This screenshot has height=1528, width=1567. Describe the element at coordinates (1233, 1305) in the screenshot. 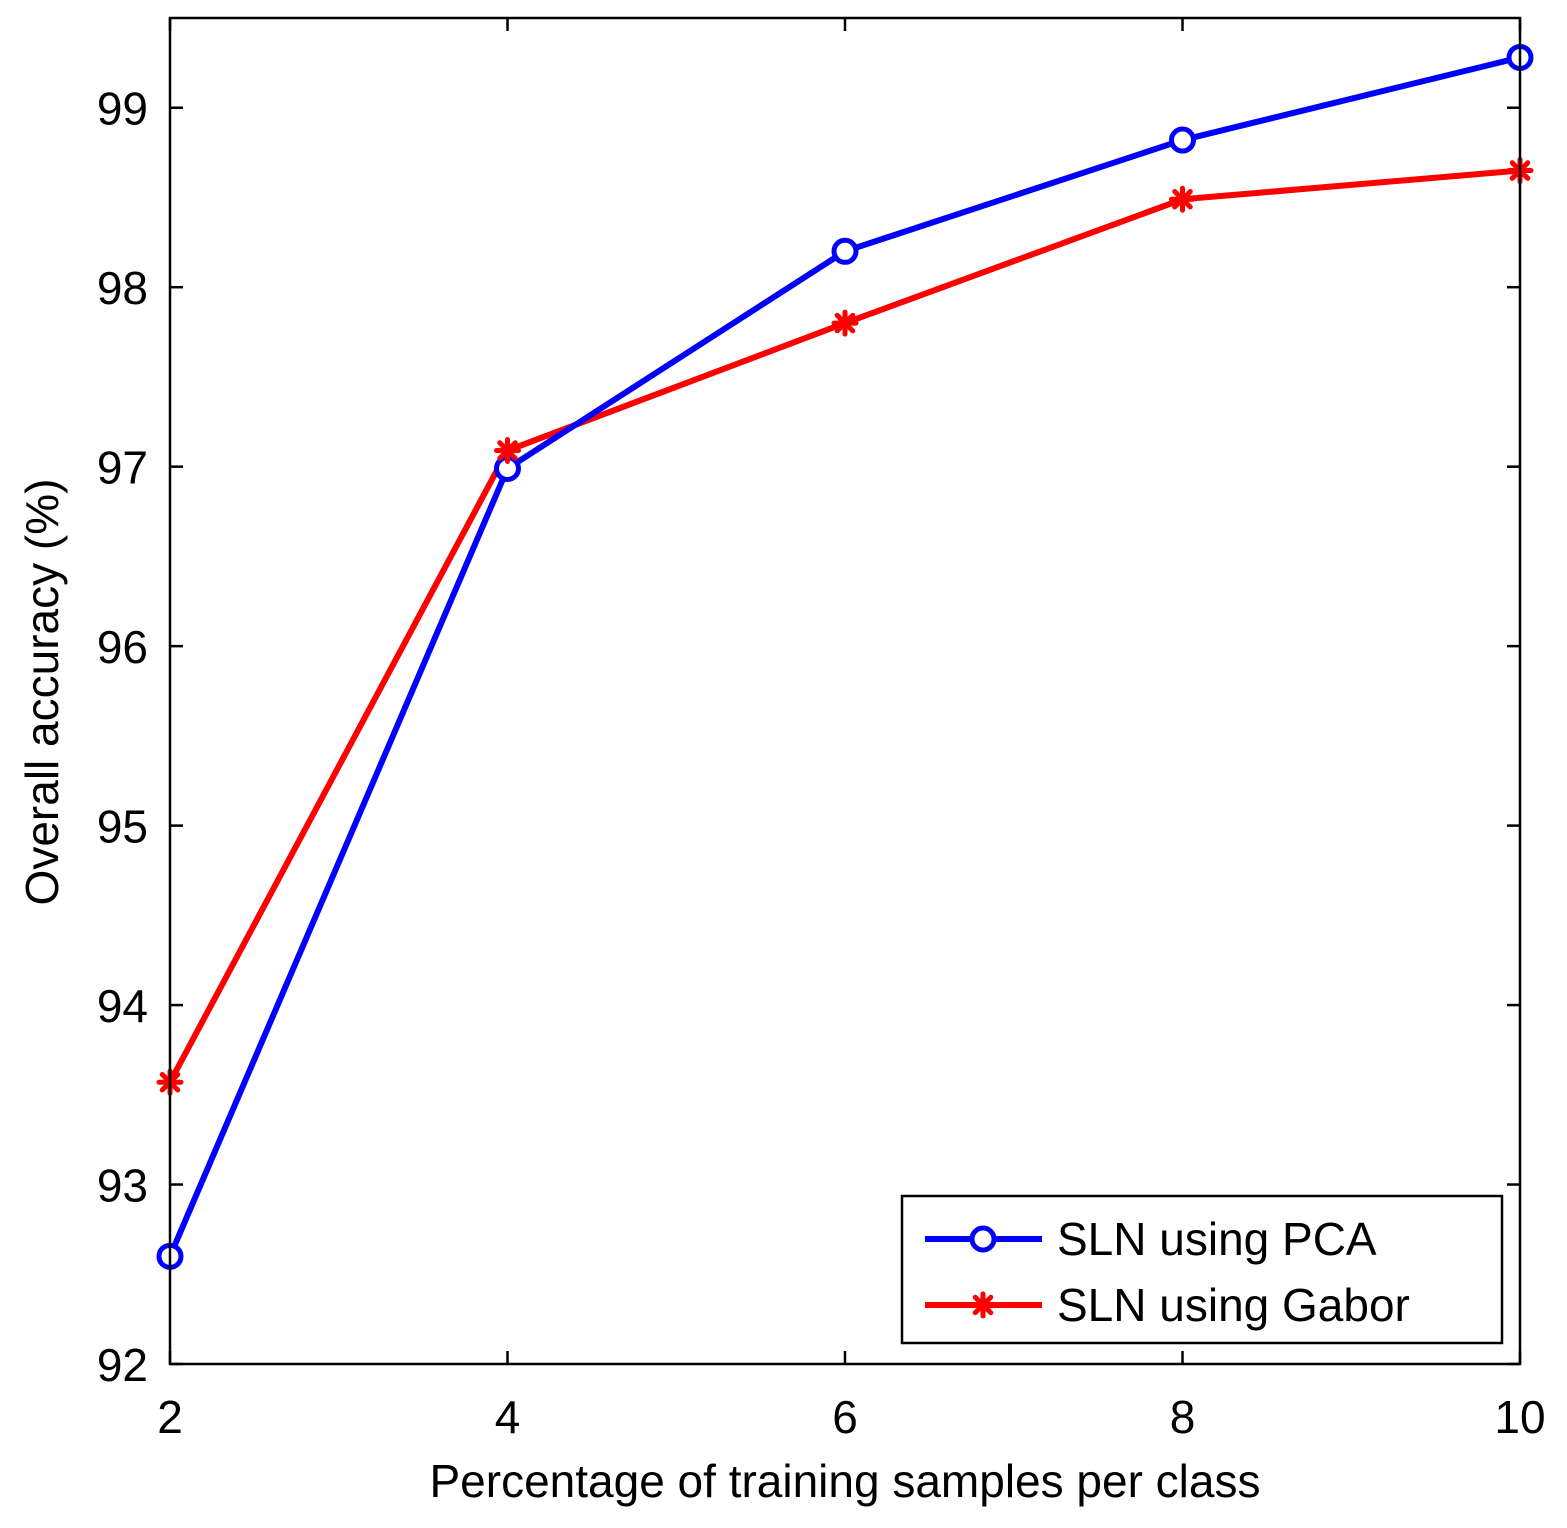

I see `legend-label-gabor: SLN using Gabor` at that location.